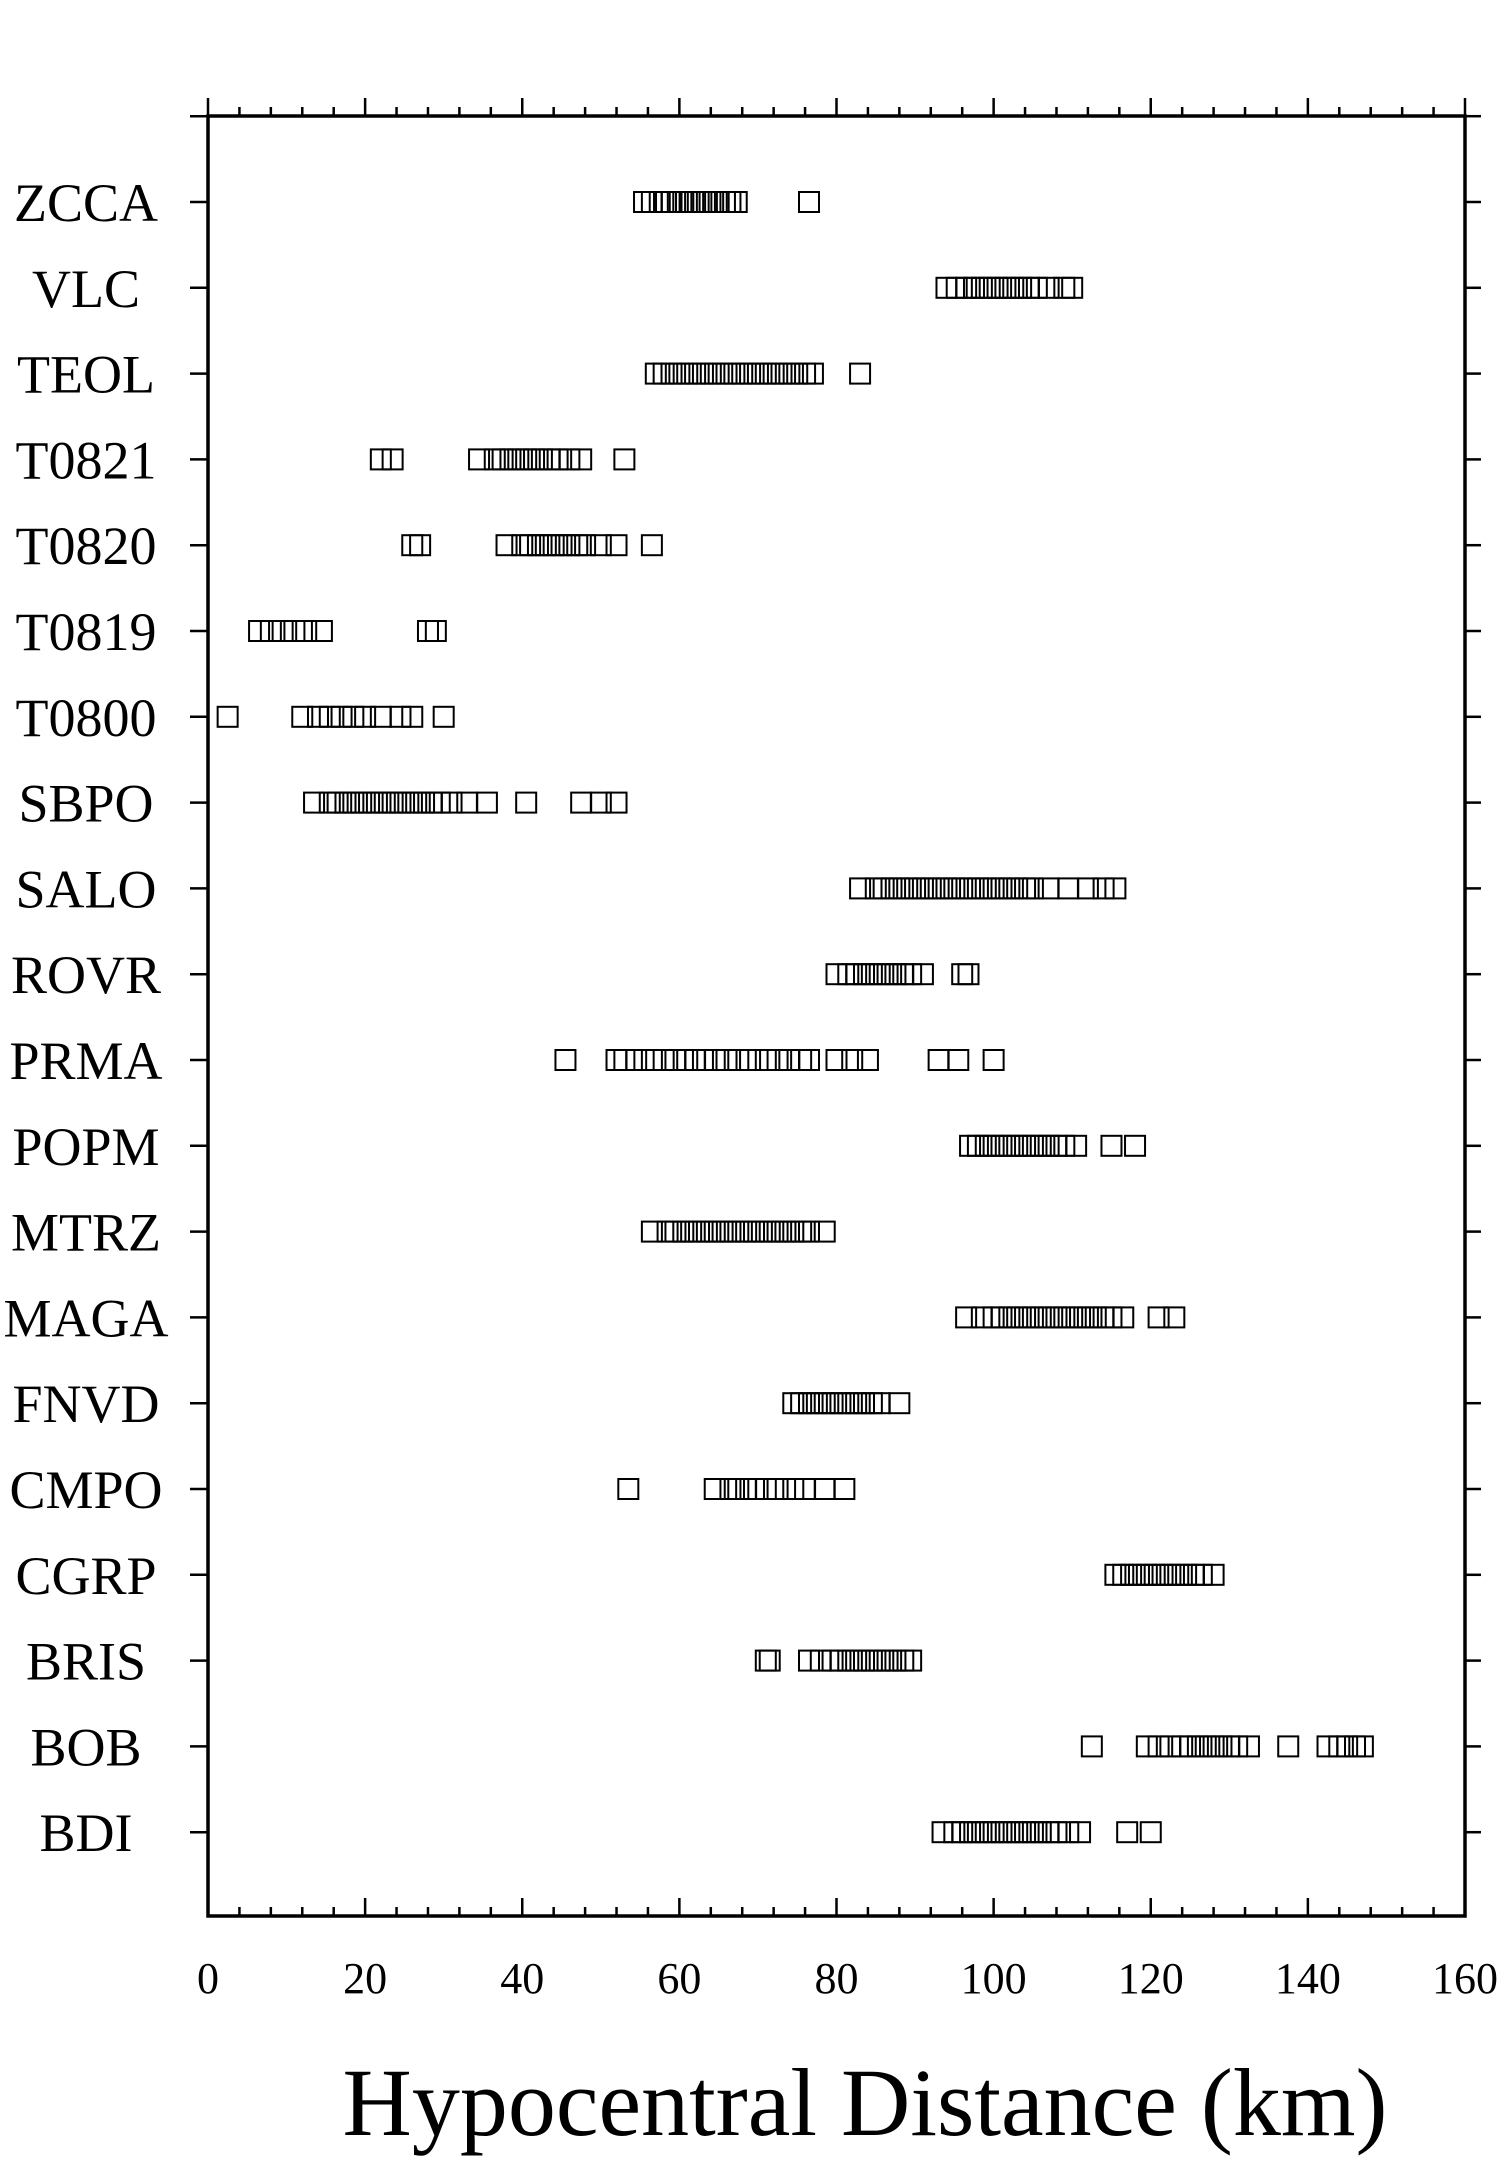  I want to click on station-row-rovr, so click(902, 974).